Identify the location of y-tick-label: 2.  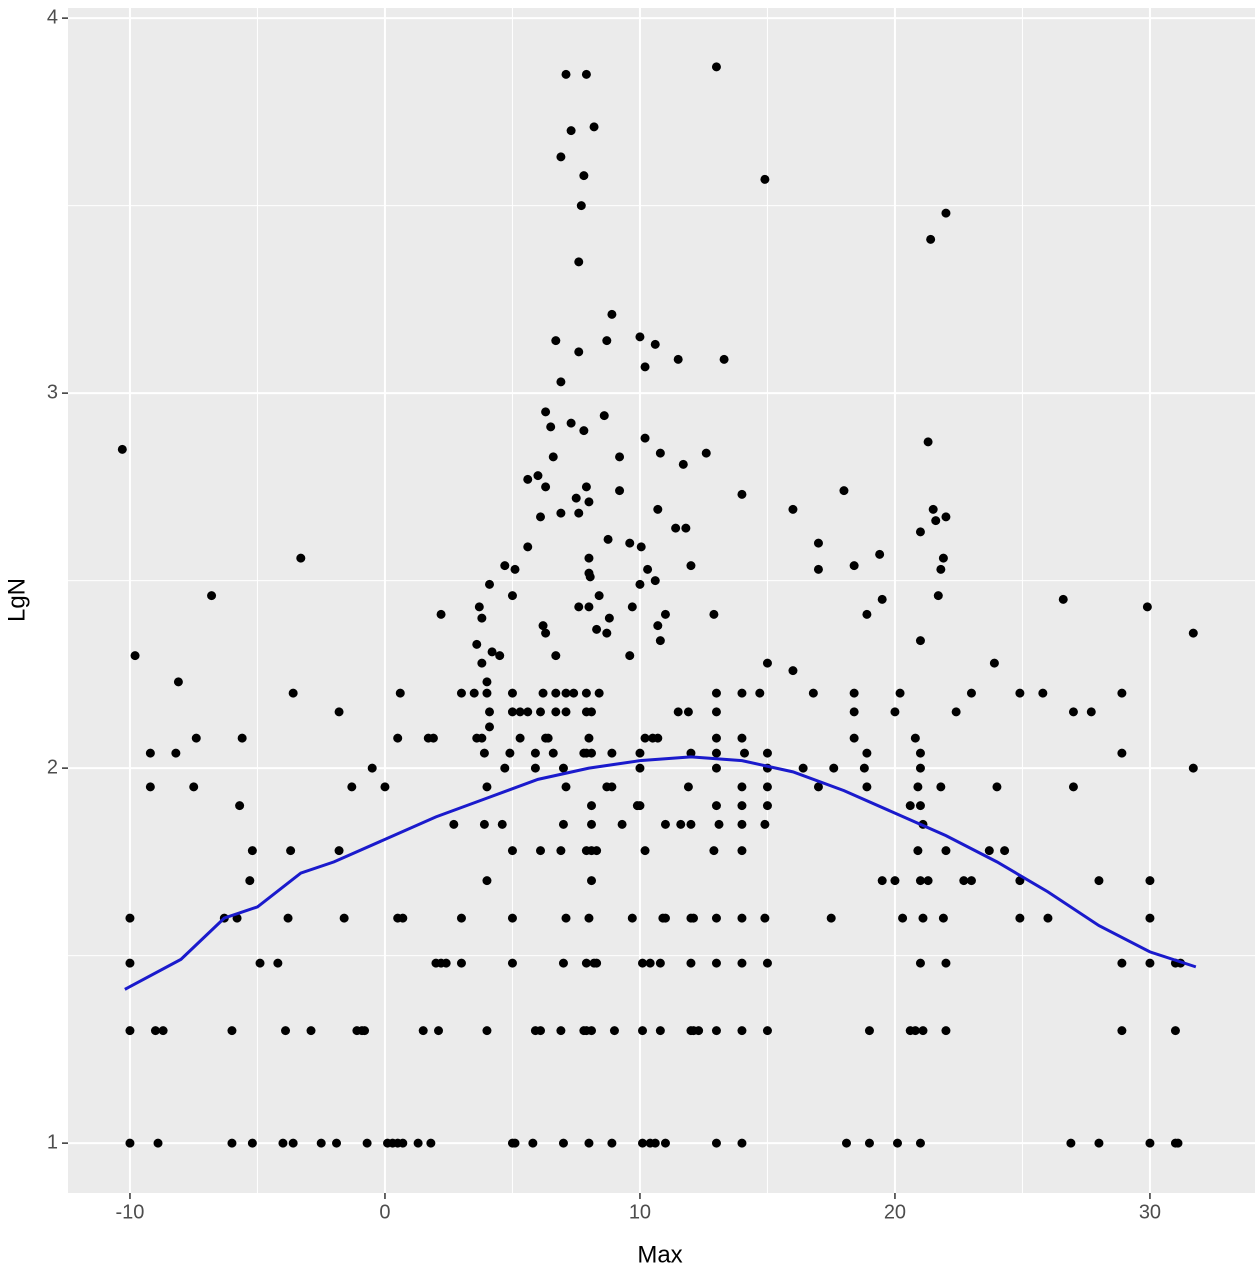
(52, 767).